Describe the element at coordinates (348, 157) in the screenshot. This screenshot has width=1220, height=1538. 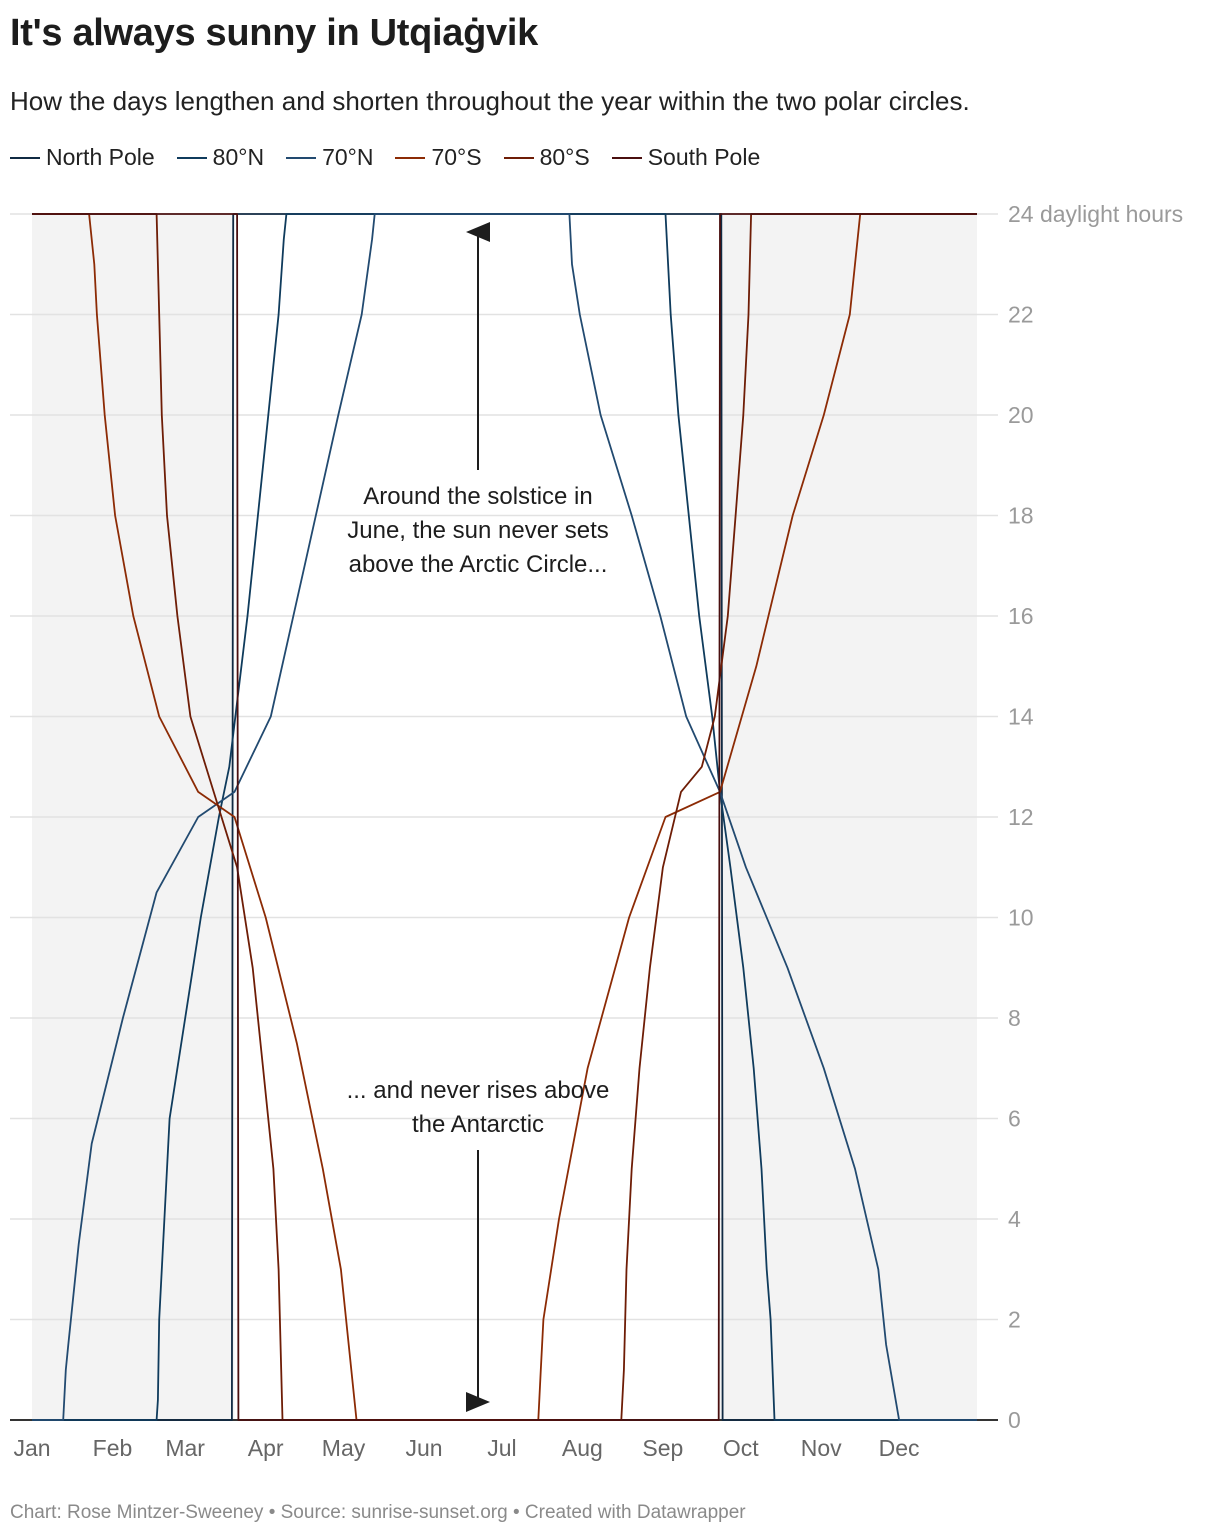
I see `legend-label-2: 70°N` at that location.